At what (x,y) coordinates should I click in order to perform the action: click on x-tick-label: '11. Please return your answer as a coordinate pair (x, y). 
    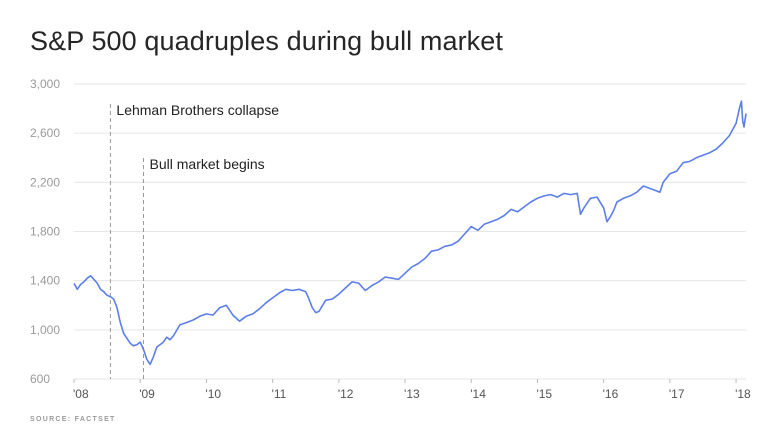
    Looking at the image, I should click on (279, 394).